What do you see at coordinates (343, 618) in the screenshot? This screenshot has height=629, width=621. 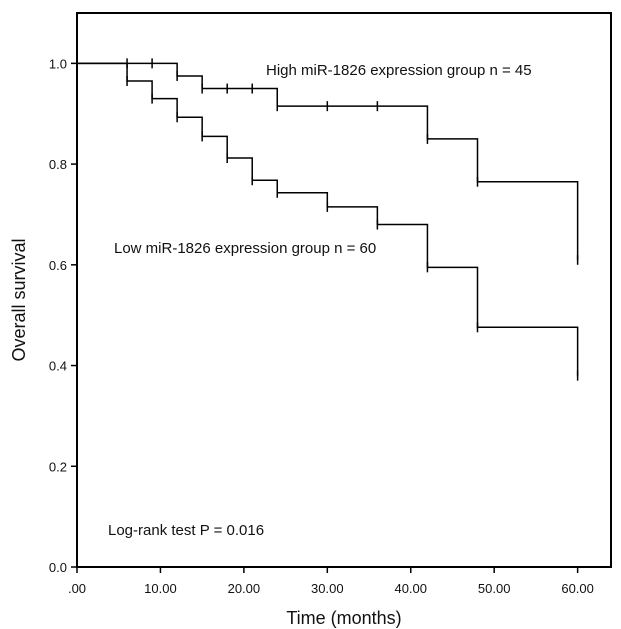 I see `x-axis-label: Time (months)` at bounding box center [343, 618].